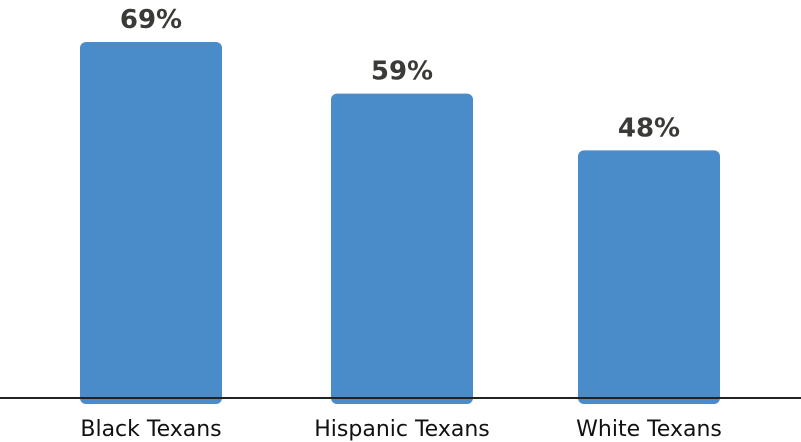 The height and width of the screenshot is (442, 801). I want to click on value-label-white-texans: 48%, so click(649, 128).